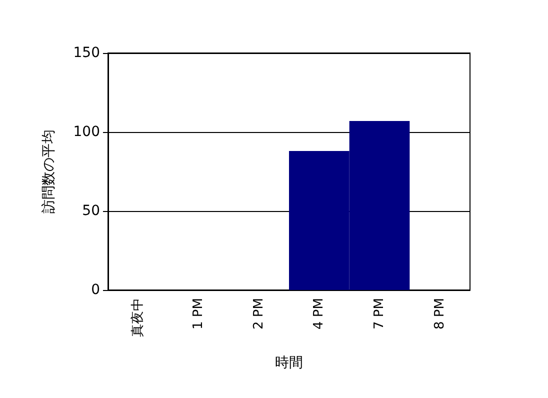 The height and width of the screenshot is (398, 548). I want to click on y-tick-label: 150, so click(86, 53).